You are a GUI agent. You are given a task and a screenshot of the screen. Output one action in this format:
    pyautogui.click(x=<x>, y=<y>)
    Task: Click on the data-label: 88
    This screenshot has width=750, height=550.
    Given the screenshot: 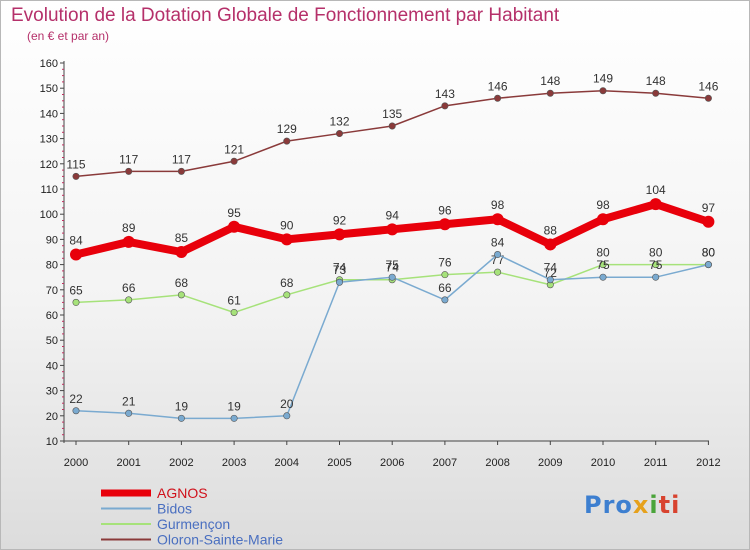 What is the action you would take?
    pyautogui.click(x=551, y=230)
    